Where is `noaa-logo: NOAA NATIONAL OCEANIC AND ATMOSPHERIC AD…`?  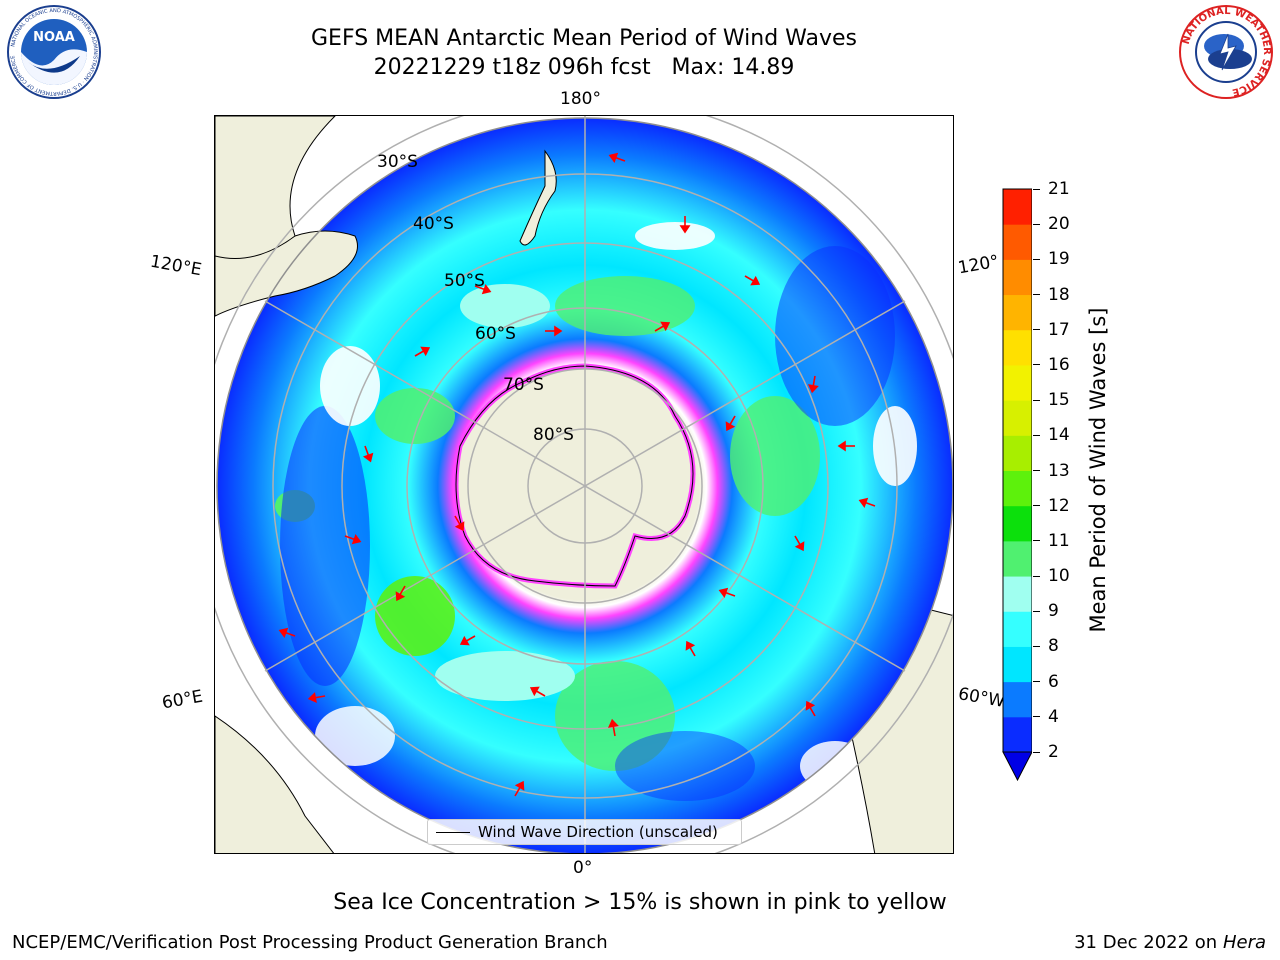
noaa-logo: NOAA NATIONAL OCEANIC AND ATMOSPHERIC AD… is located at coordinates (54, 52).